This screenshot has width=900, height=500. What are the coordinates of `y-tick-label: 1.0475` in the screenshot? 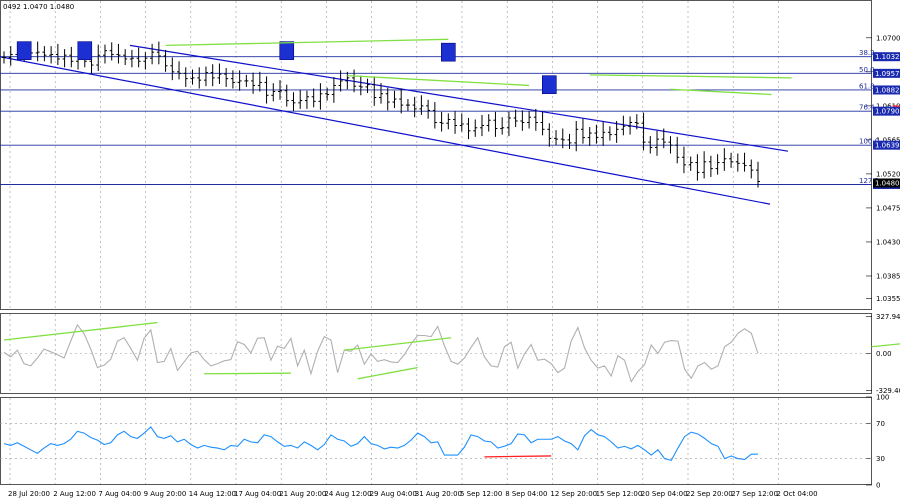 It's located at (888, 208).